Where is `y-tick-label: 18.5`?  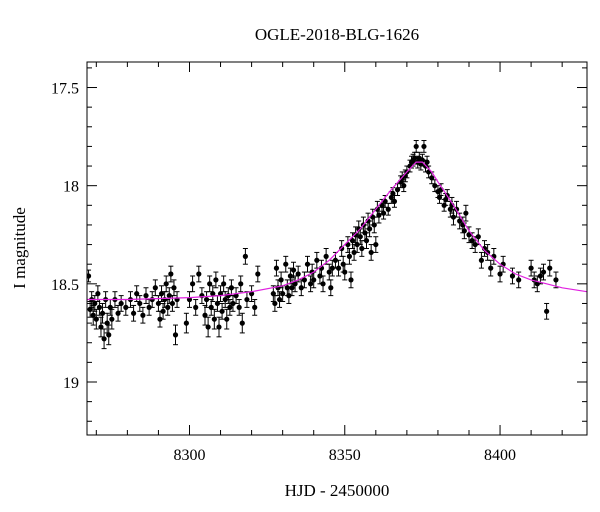 y-tick-label: 18.5 is located at coordinates (65, 285).